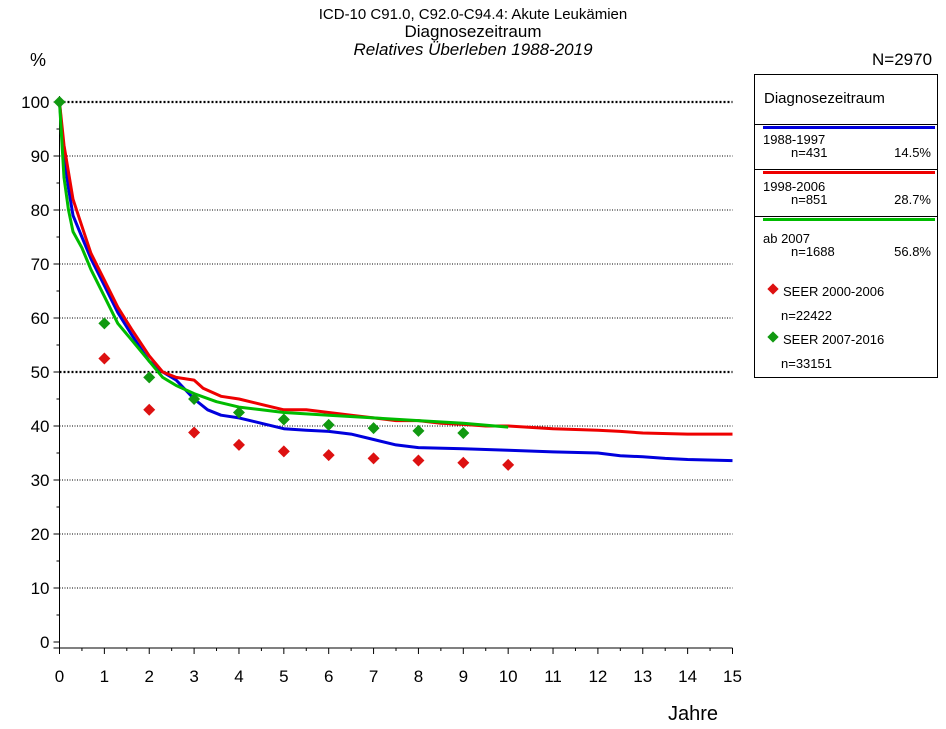 The height and width of the screenshot is (729, 946). What do you see at coordinates (283, 676) in the screenshot?
I see `x-tick-label-5: 5` at bounding box center [283, 676].